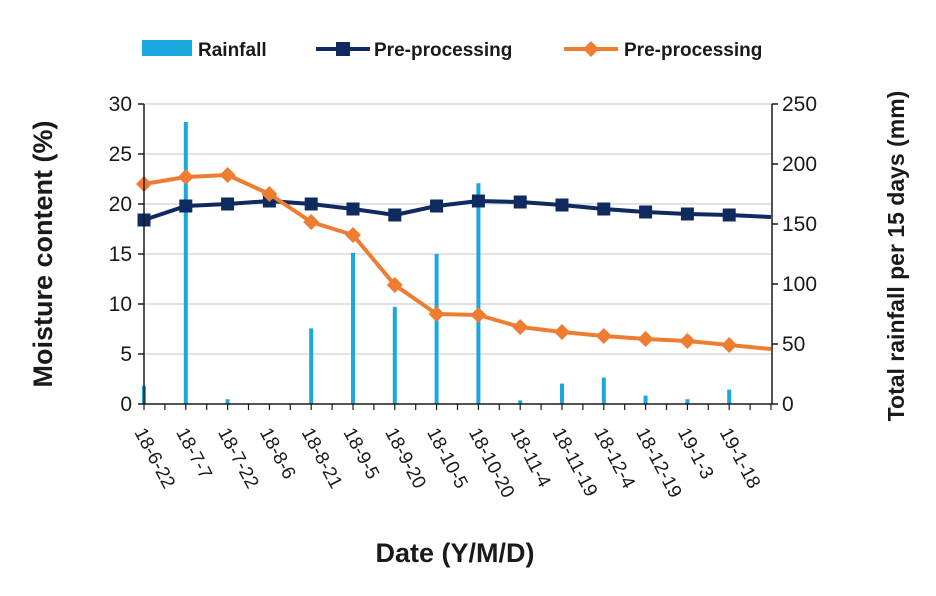 The image size is (936, 596). Describe the element at coordinates (43, 254) in the screenshot. I see `y-axis-left-title: Moisture content (%)` at that location.